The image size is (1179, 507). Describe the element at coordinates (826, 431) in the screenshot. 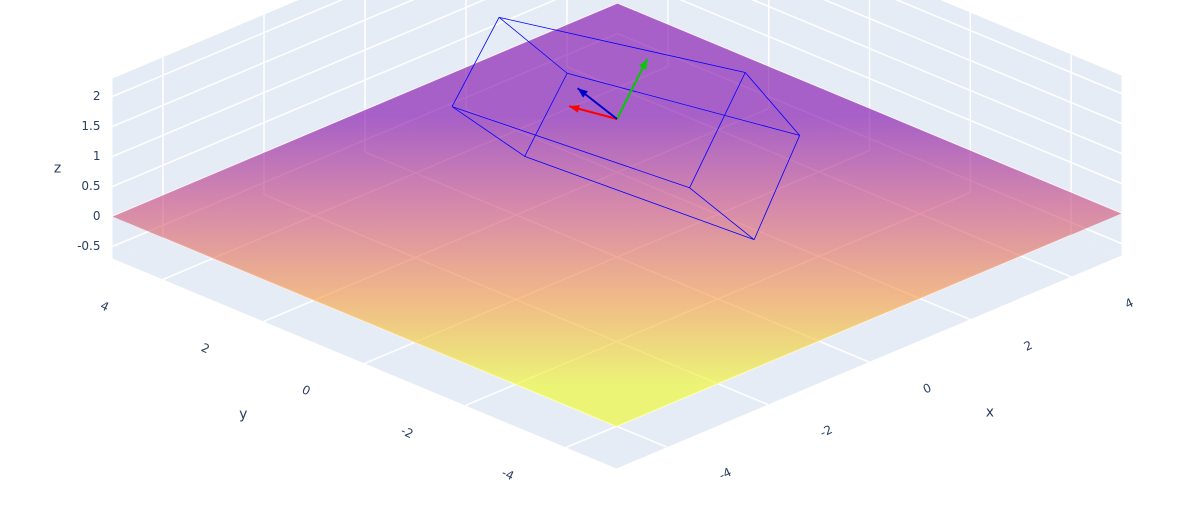

I see `x-tick-label: -2` at that location.